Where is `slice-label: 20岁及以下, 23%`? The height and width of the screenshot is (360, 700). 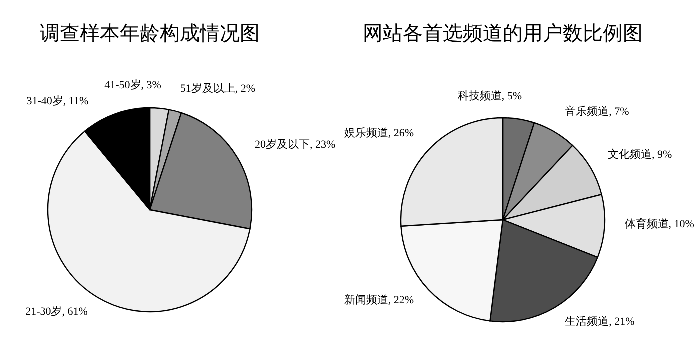 slice-label: 20岁及以下, 23% is located at coordinates (295, 144).